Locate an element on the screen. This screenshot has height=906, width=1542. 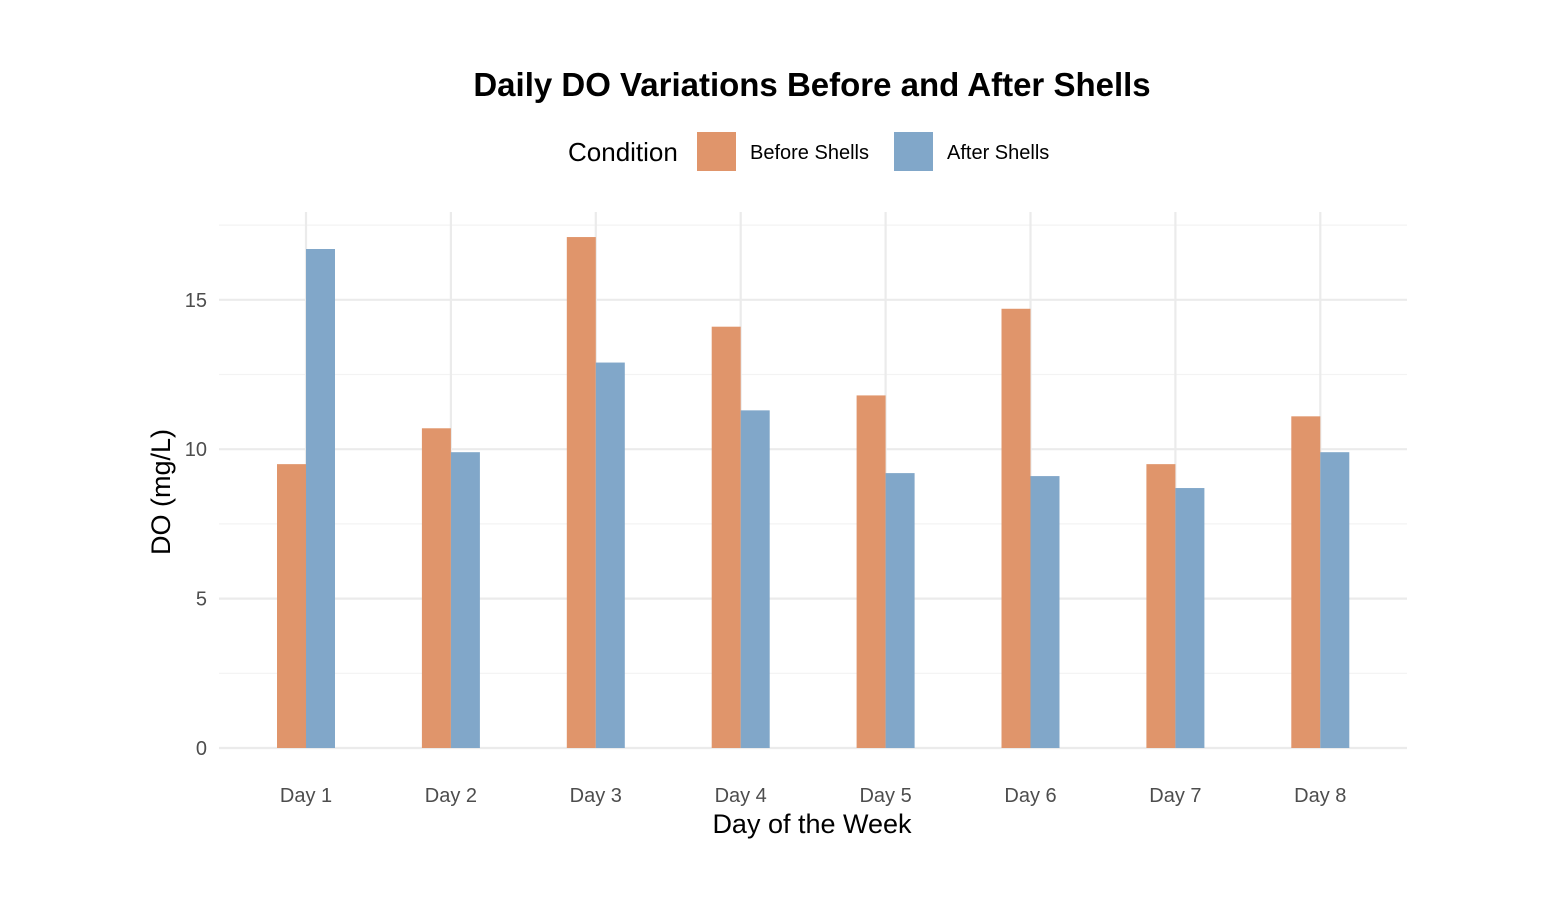
x-axis-title: Day of the Week is located at coordinates (812, 824).